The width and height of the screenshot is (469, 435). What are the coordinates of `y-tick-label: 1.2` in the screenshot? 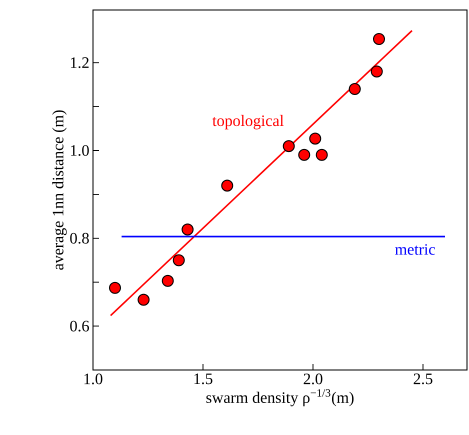 It's located at (79, 62).